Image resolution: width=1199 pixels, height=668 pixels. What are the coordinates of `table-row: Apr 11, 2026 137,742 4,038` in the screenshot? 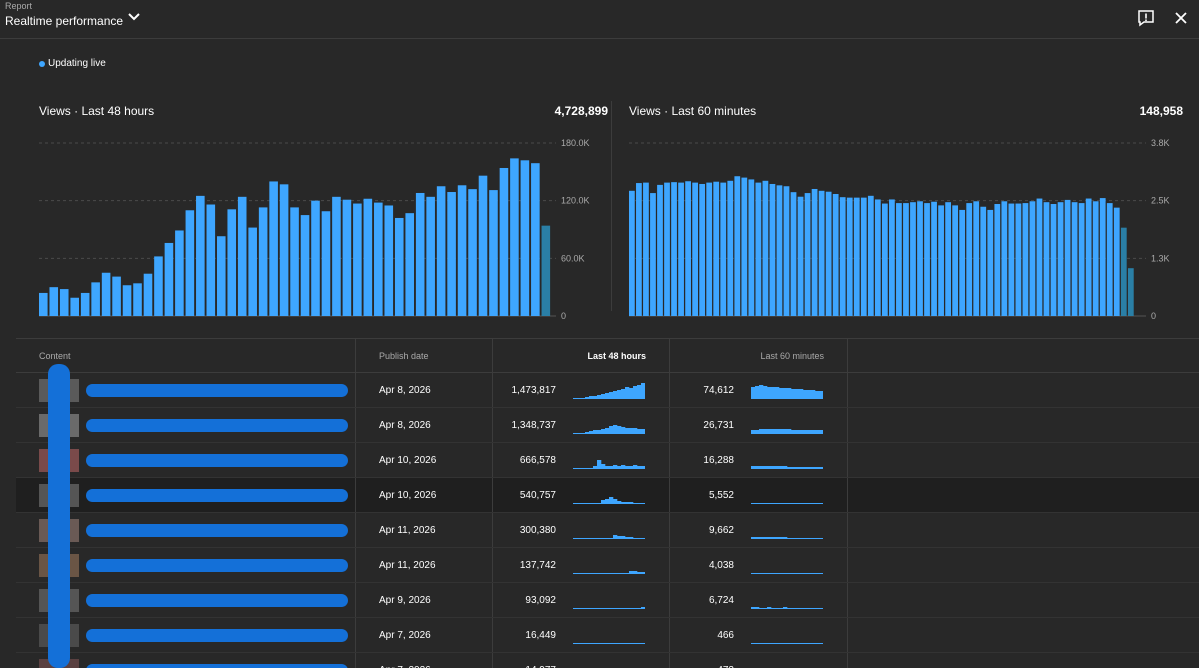 It's located at (607, 565).